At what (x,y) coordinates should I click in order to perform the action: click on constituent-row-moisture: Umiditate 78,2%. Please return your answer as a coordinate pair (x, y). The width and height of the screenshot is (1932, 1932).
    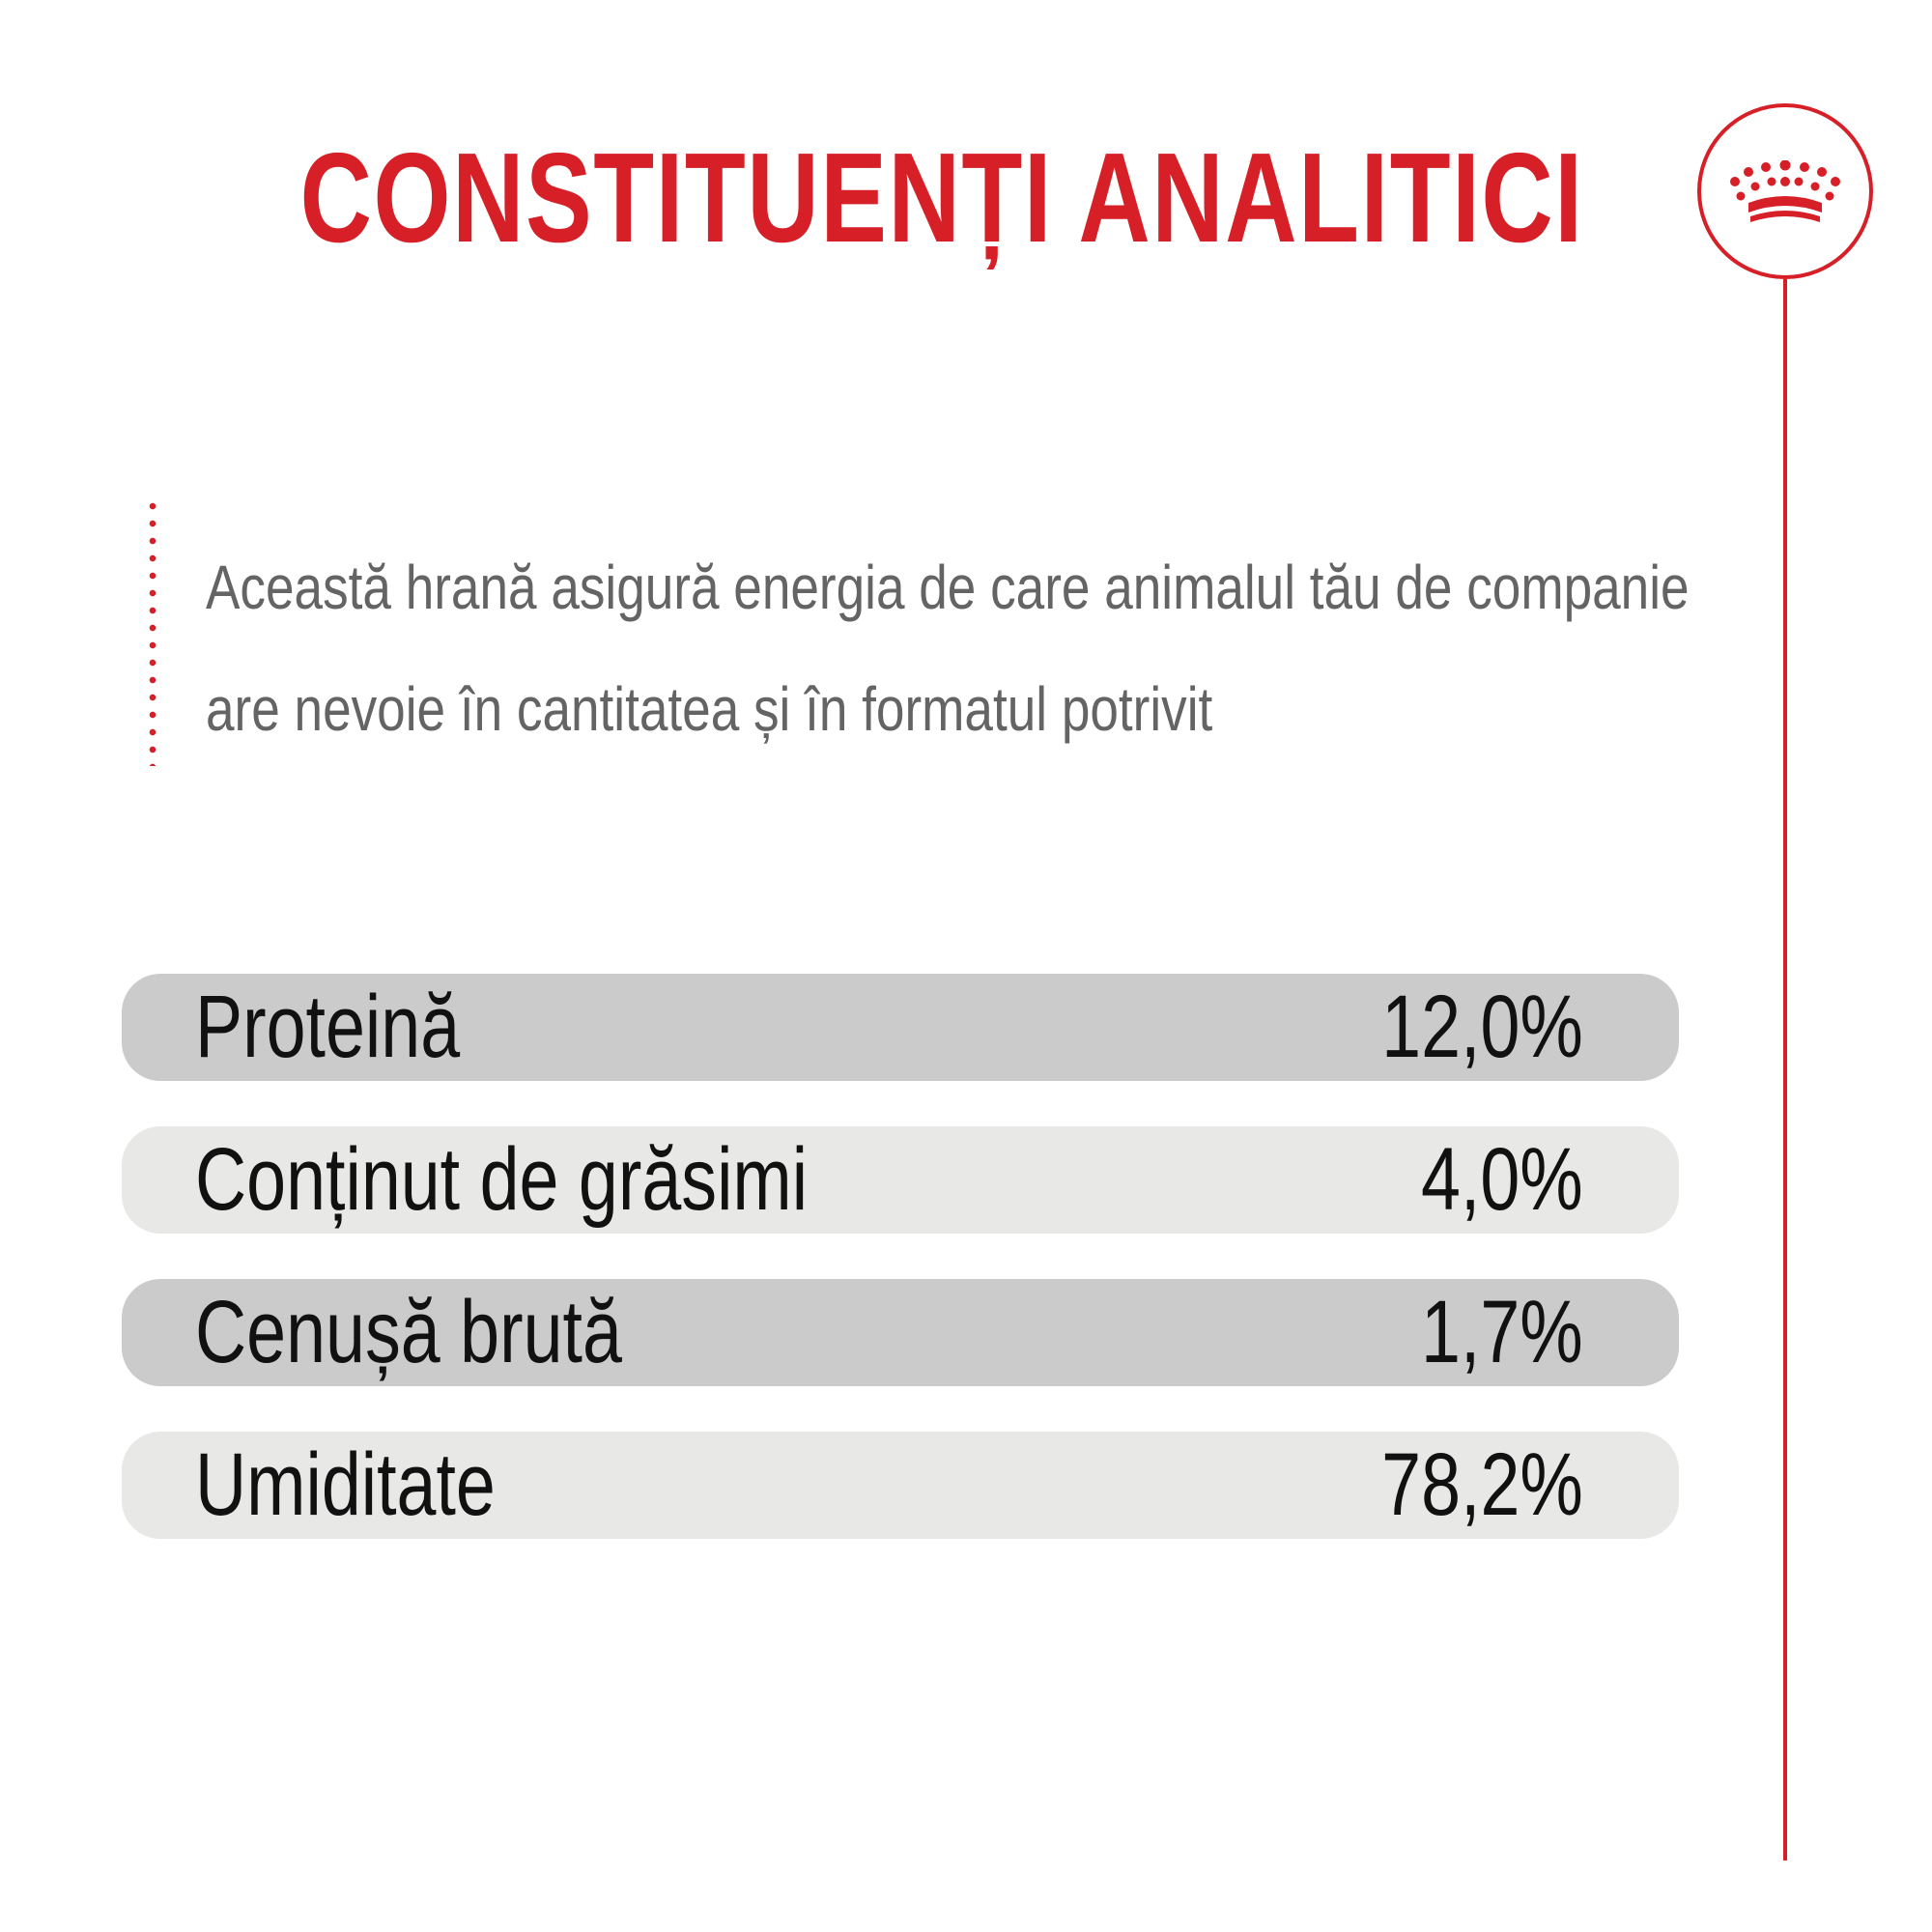
    Looking at the image, I should click on (900, 1485).